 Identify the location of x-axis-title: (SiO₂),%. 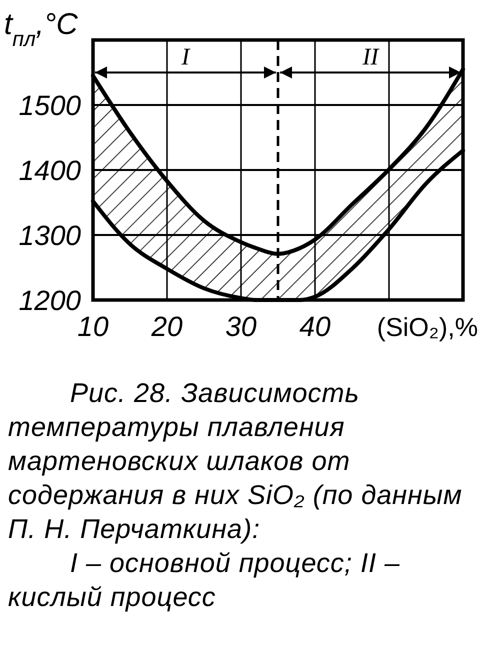
(427, 327).